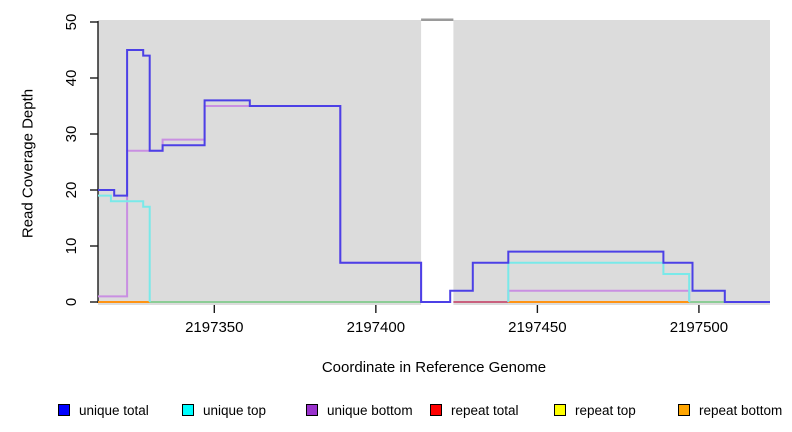  Describe the element at coordinates (434, 367) in the screenshot. I see `x-axis-title: Coordinate in Reference Genome` at that location.